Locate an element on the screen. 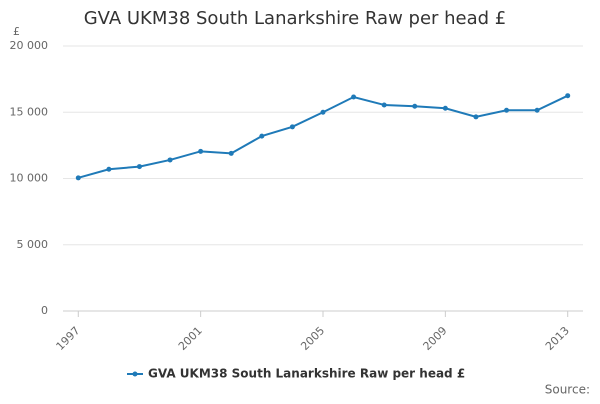  y-tick-label: 20 000 is located at coordinates (29, 45).